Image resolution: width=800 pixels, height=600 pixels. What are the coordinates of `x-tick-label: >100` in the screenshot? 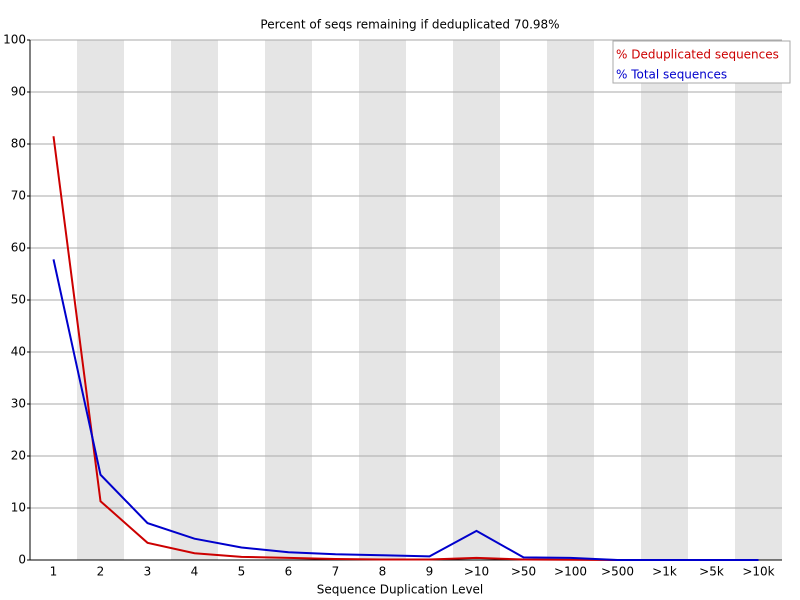 It's located at (570, 572).